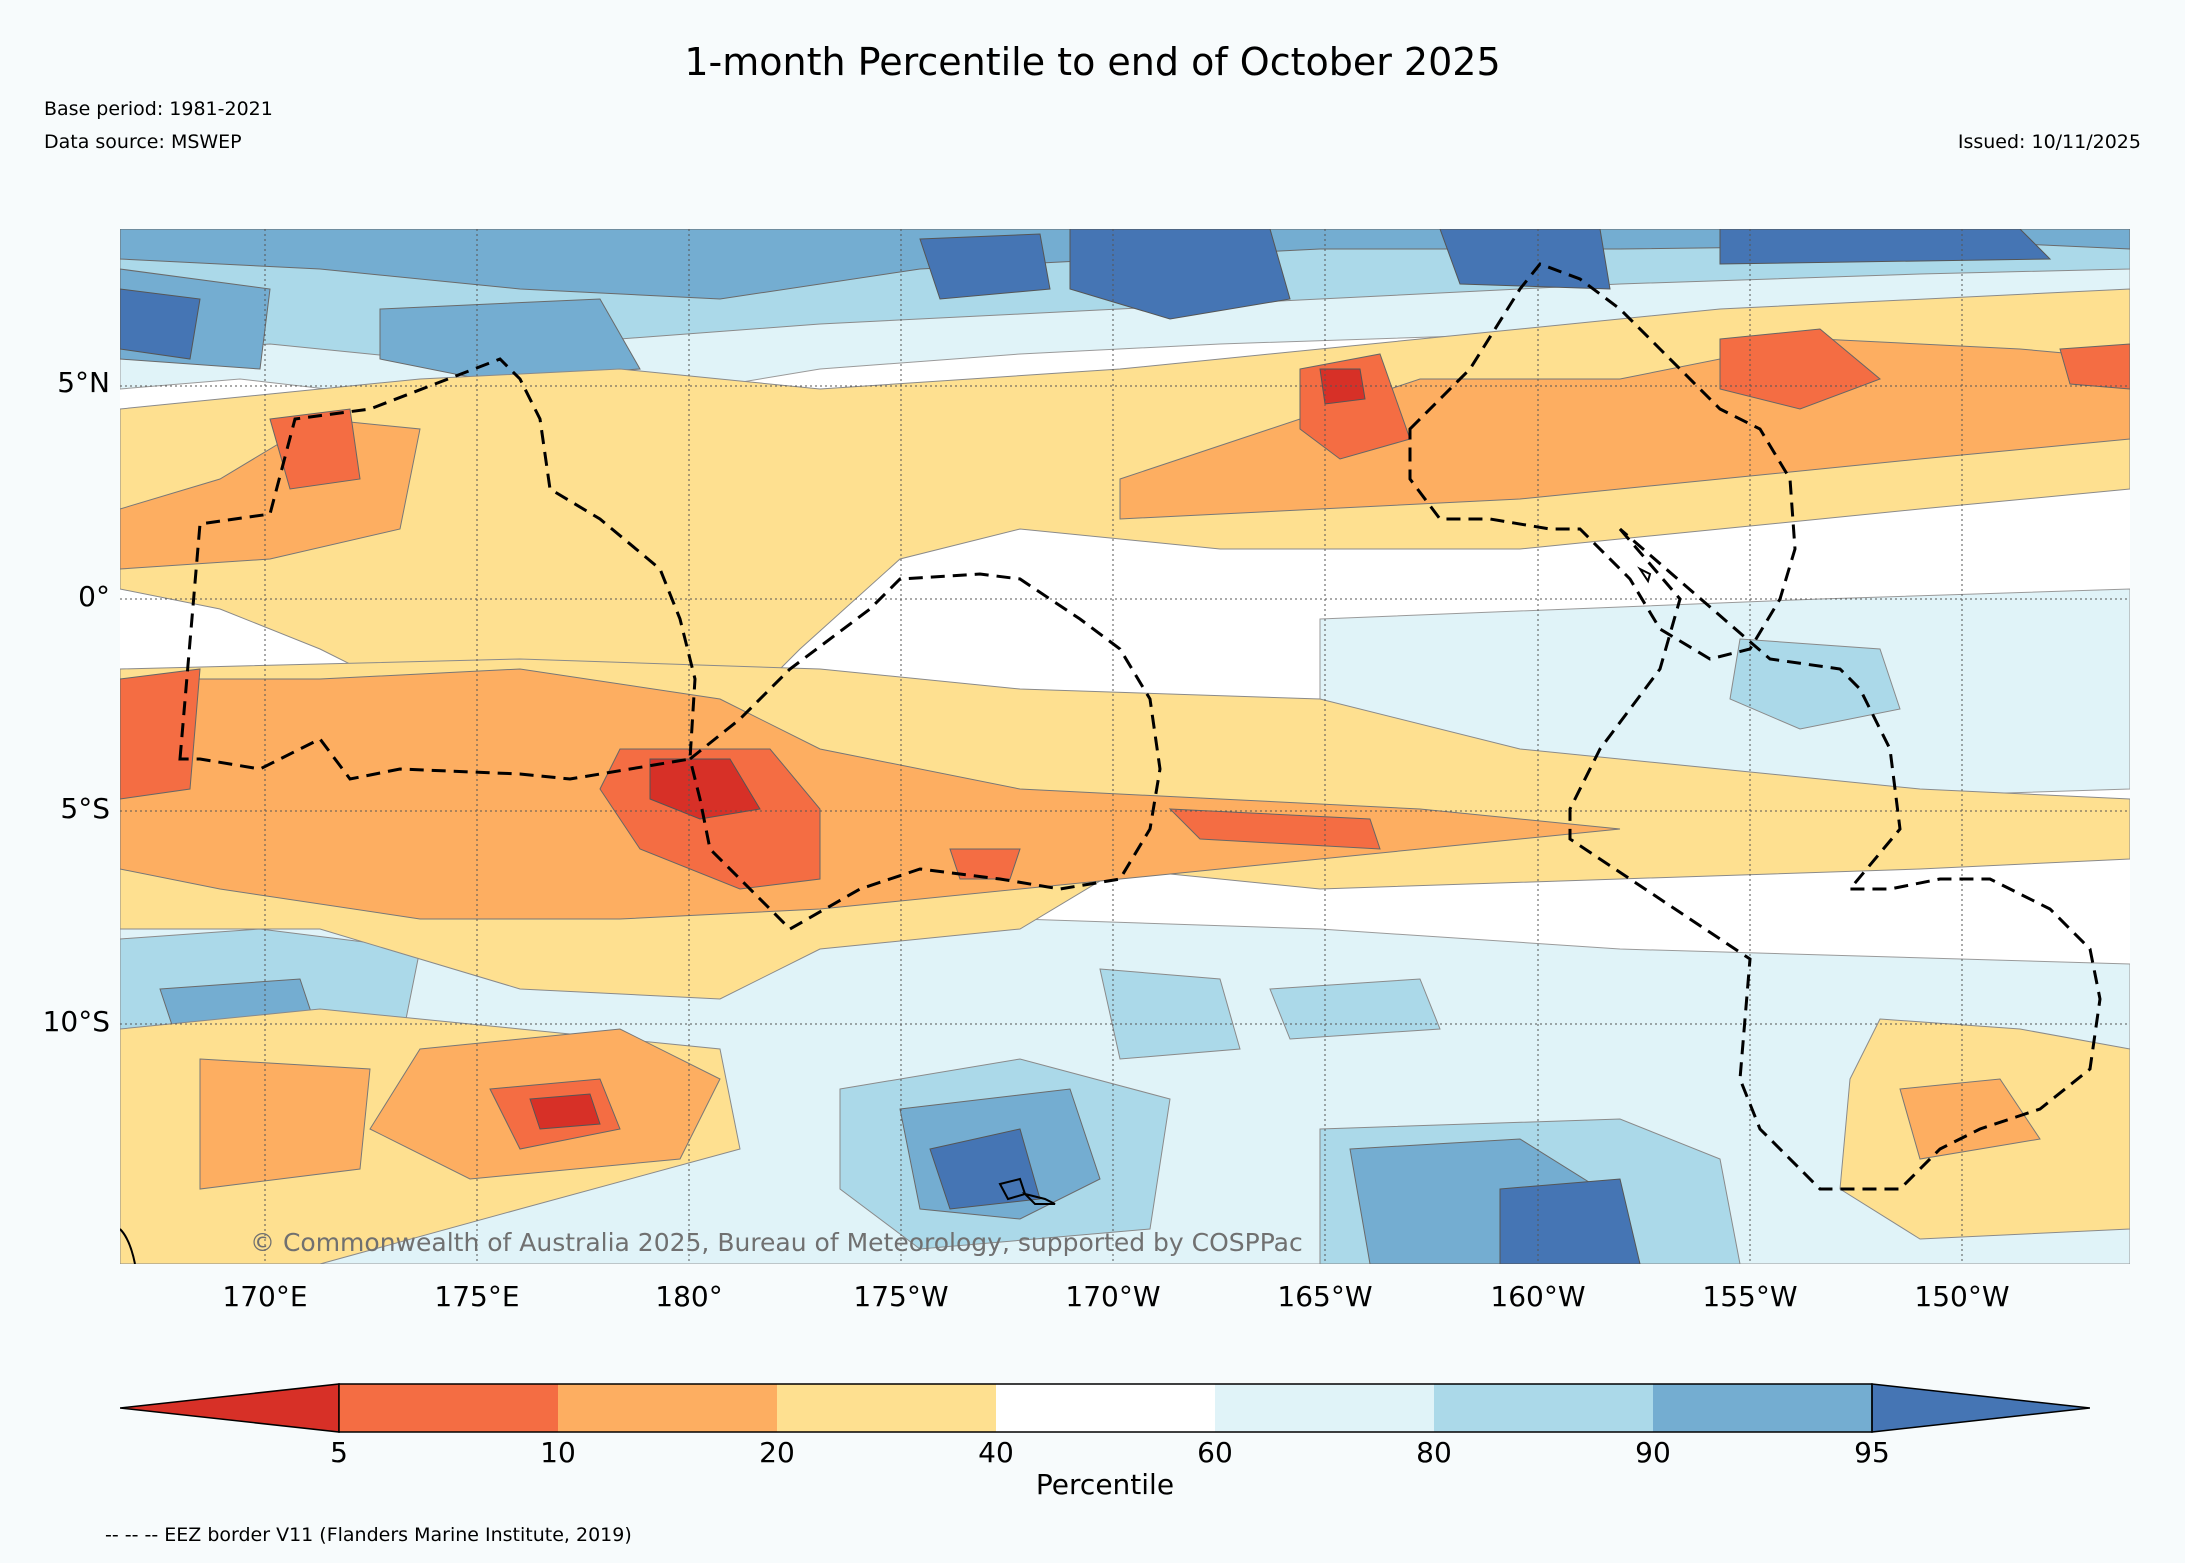 This screenshot has width=2185, height=1563. What do you see at coordinates (1105, 1484) in the screenshot?
I see `colorbar-label: Percentile` at bounding box center [1105, 1484].